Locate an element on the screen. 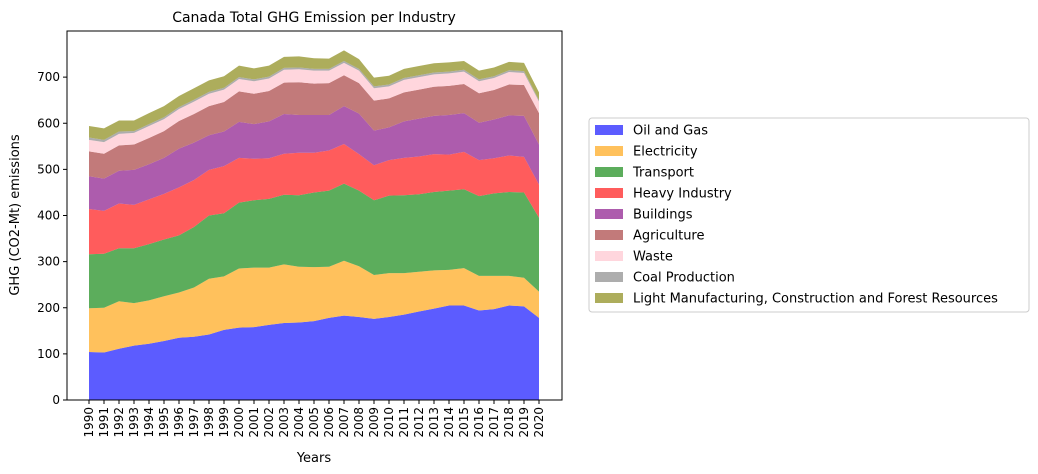 The height and width of the screenshot is (474, 1038). y-axis-label: GHG (CO2-Mt) emissions is located at coordinates (15, 215).